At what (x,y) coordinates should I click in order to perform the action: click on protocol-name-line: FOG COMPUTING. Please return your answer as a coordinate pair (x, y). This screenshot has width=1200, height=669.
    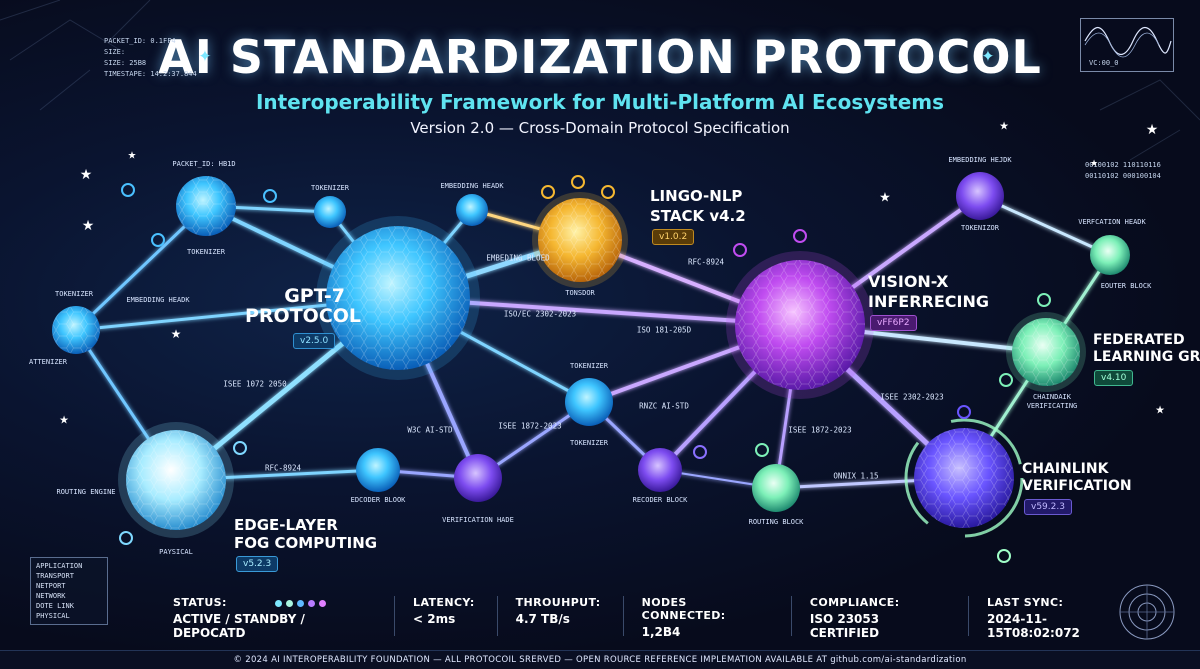
    Looking at the image, I should click on (306, 543).